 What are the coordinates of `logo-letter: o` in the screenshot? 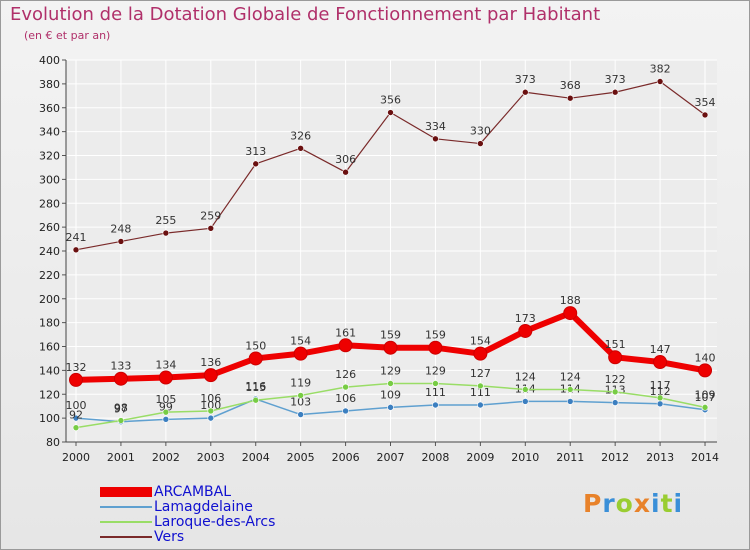 It's located at (624, 503).